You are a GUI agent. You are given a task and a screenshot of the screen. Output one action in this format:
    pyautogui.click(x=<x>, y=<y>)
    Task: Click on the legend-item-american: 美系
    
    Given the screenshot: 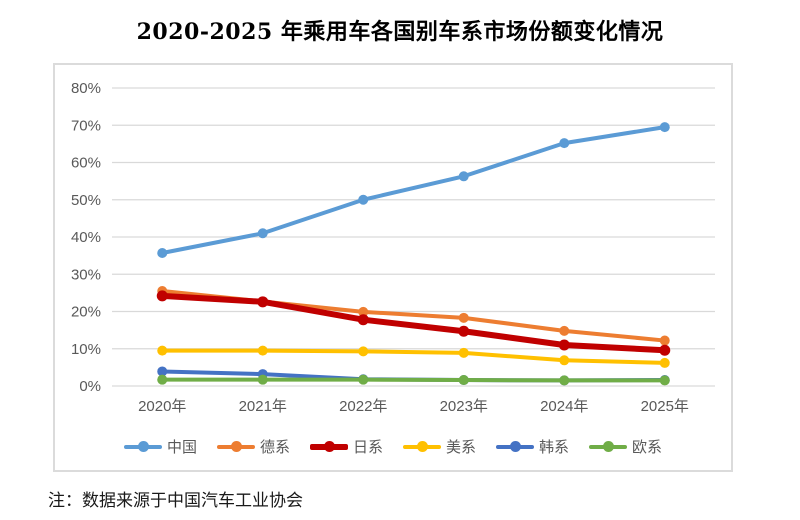 What is the action you would take?
    pyautogui.click(x=439, y=446)
    